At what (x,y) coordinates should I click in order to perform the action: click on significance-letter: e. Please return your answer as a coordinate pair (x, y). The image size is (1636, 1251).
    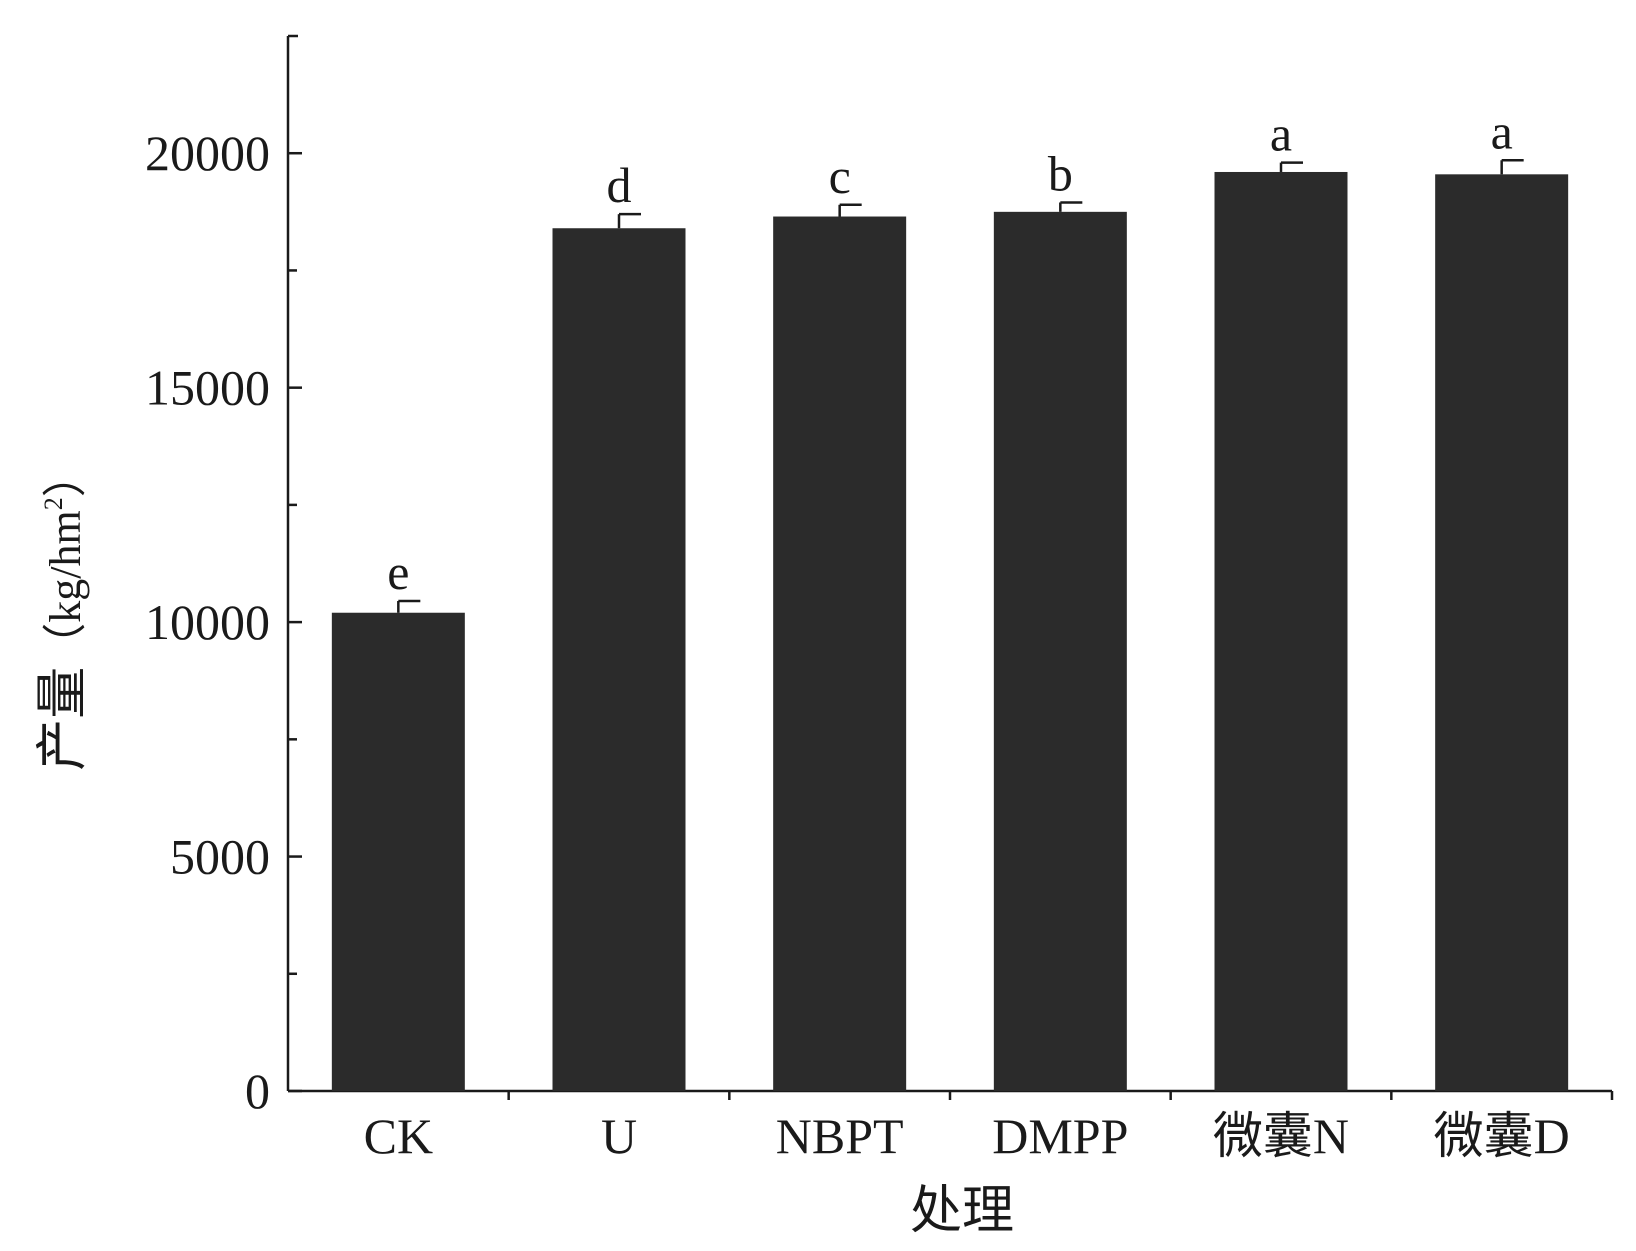
    Looking at the image, I should click on (398, 572).